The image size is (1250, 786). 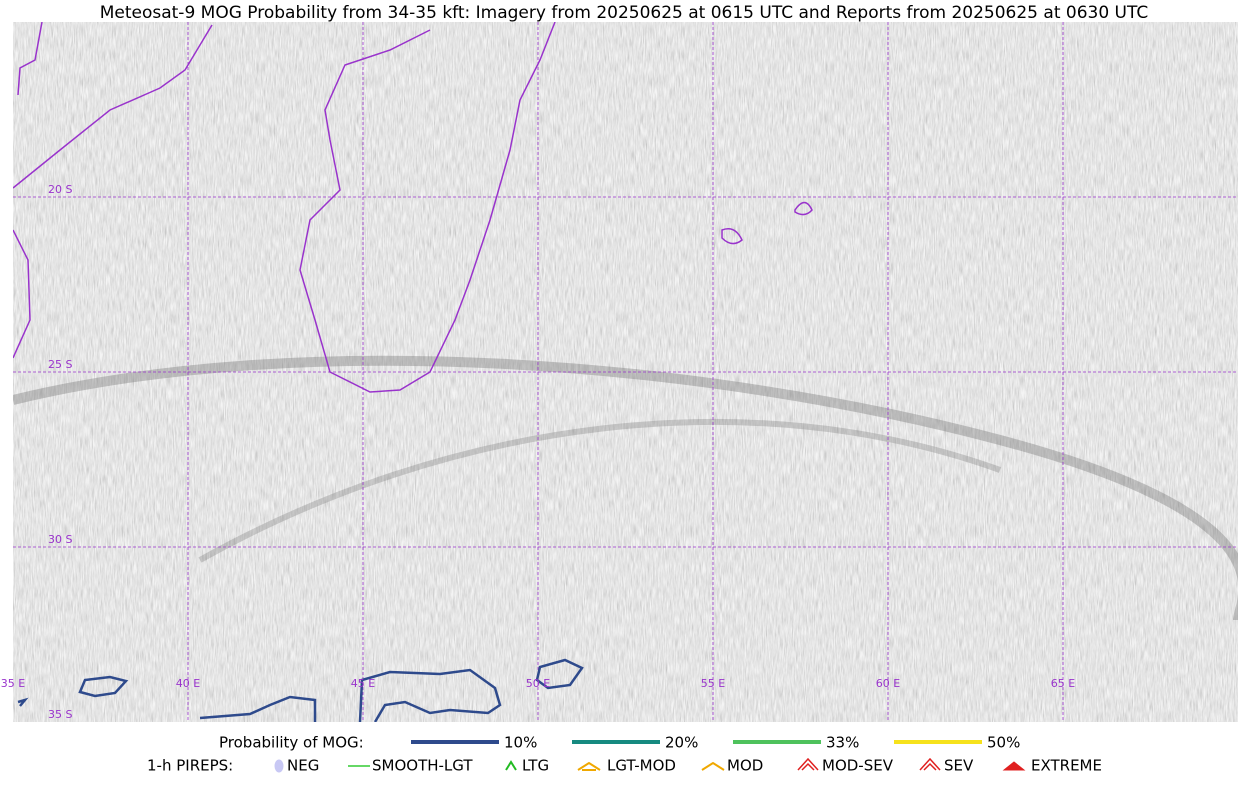 I want to click on lat-label: 20 S, so click(x=60, y=189).